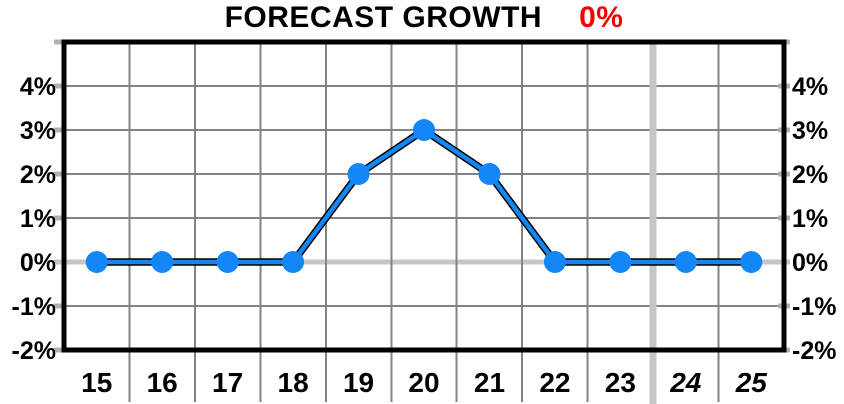  Describe the element at coordinates (162, 382) in the screenshot. I see `x-tick-label: 16` at that location.